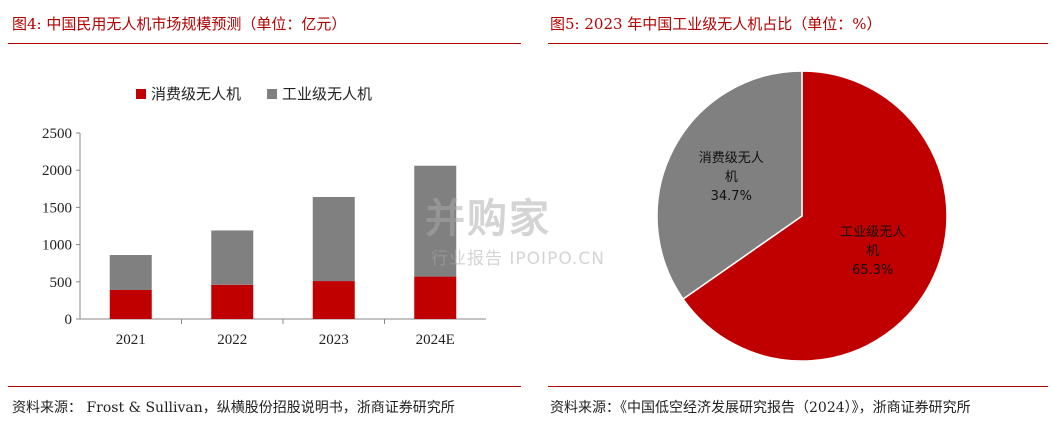 Image resolution: width=1053 pixels, height=445 pixels. I want to click on y-tick-label: 0, so click(69, 320).